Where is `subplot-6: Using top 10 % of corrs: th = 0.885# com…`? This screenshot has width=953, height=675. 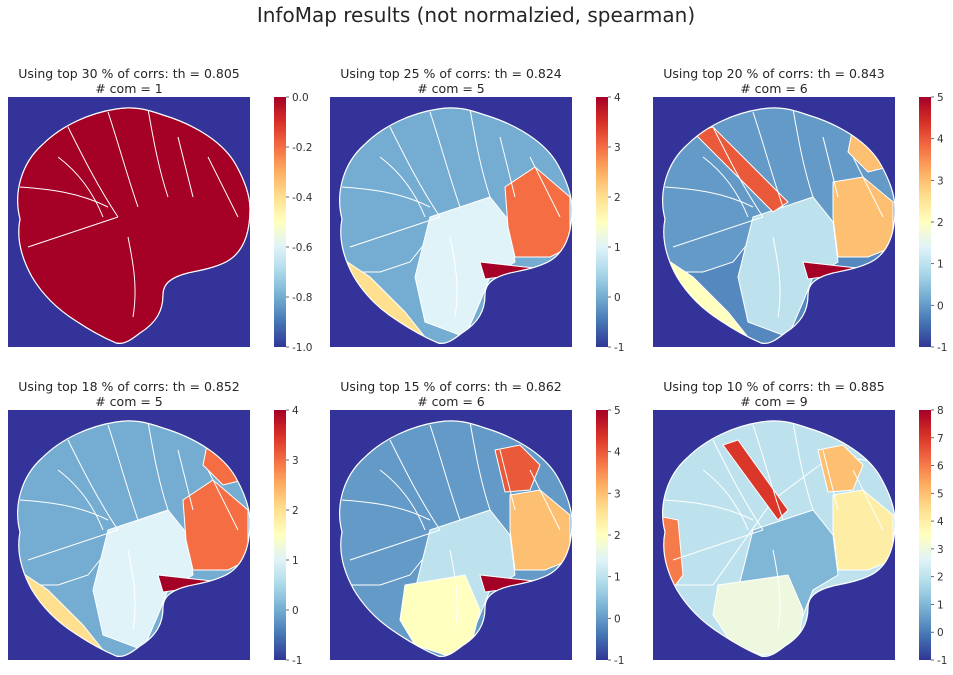
subplot-6: Using top 10 % of corrs: th = 0.885# com… is located at coordinates (800, 523).